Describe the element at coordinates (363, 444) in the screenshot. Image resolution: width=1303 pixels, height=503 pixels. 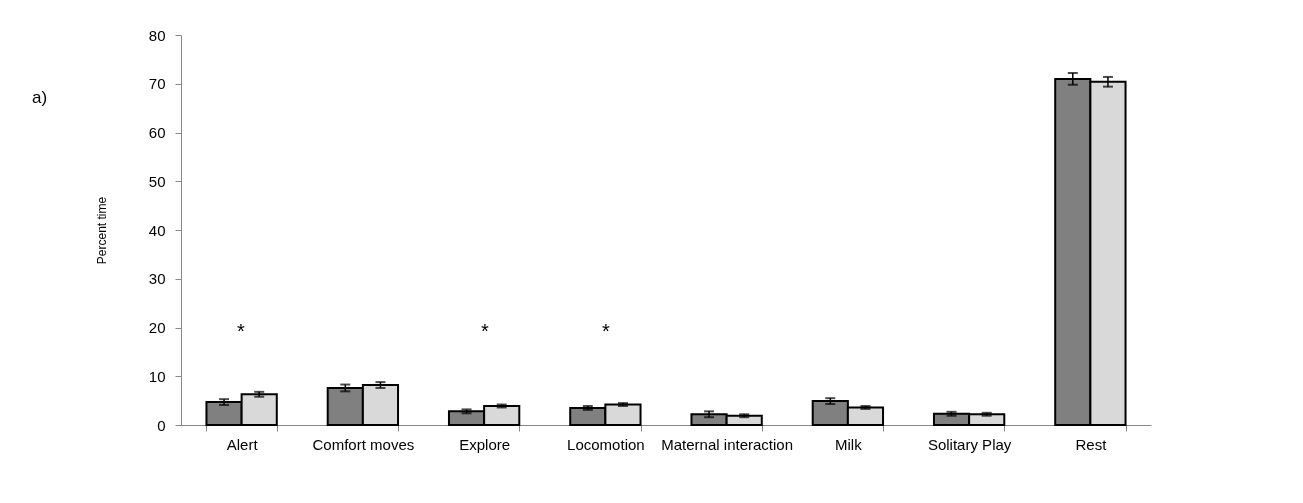
I see `x-tick-label: Comfort moves` at that location.